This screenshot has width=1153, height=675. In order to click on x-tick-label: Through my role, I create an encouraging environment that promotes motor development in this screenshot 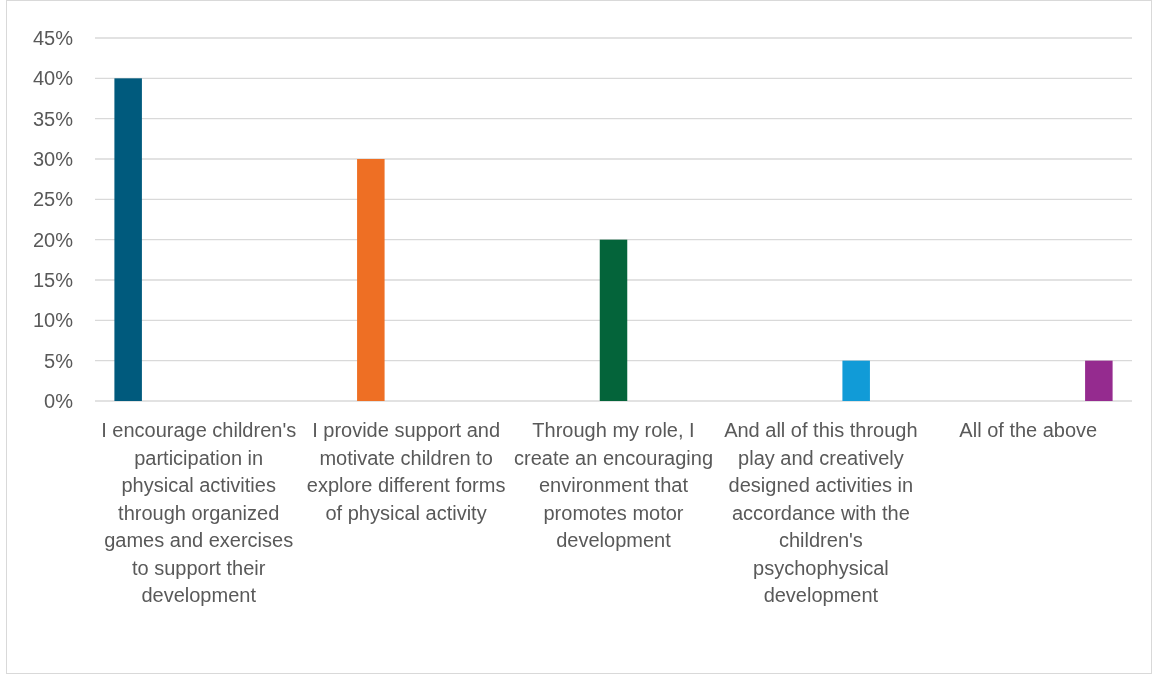, I will do `click(613, 485)`.